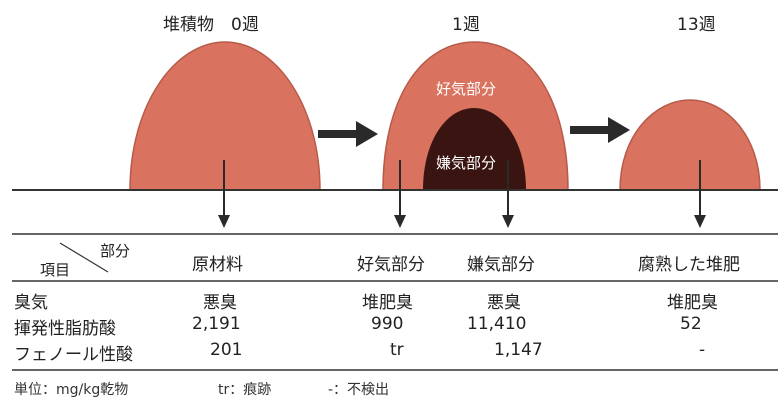 This screenshot has width=778, height=403. What do you see at coordinates (387, 324) in the screenshot?
I see `cell-vfa-aerobic: 990` at bounding box center [387, 324].